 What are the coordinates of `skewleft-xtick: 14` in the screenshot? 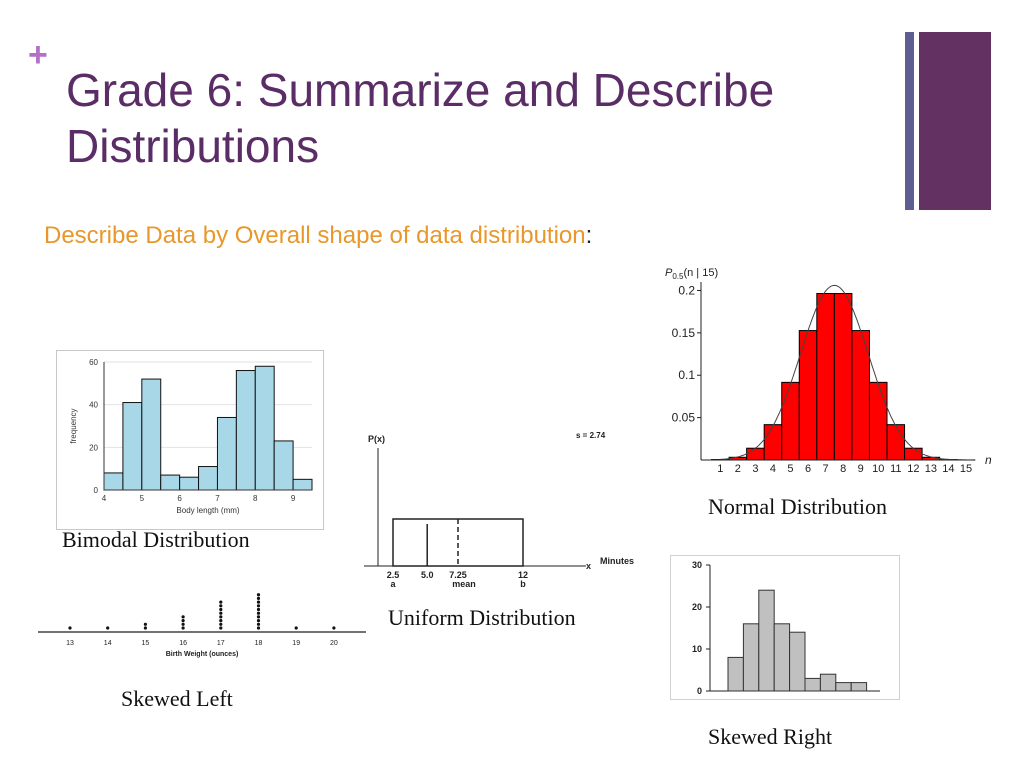 It's located at (108, 643).